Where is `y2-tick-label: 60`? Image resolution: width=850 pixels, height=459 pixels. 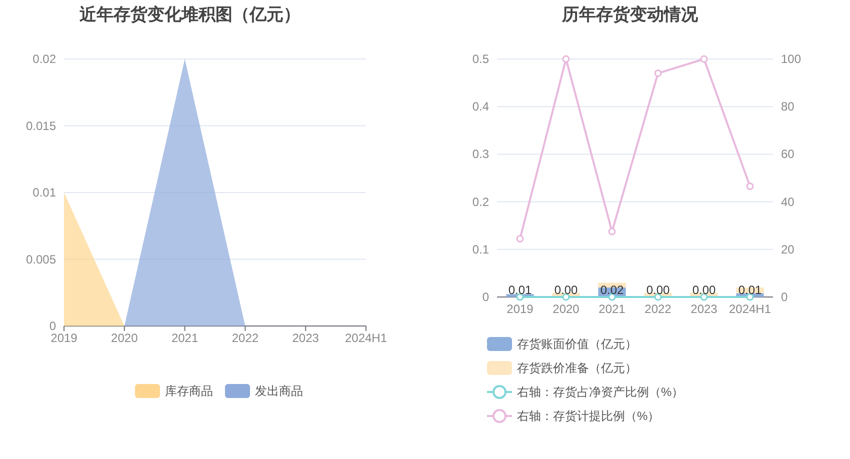 y2-tick-label: 60 is located at coordinates (788, 154).